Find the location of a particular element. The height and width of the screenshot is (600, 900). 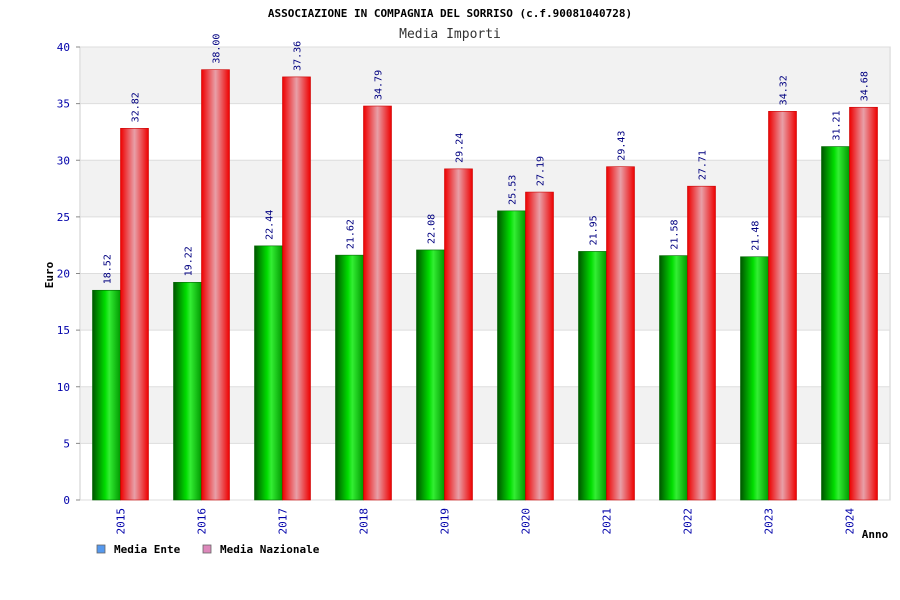

x-tick-label: 2022 is located at coordinates (688, 521).